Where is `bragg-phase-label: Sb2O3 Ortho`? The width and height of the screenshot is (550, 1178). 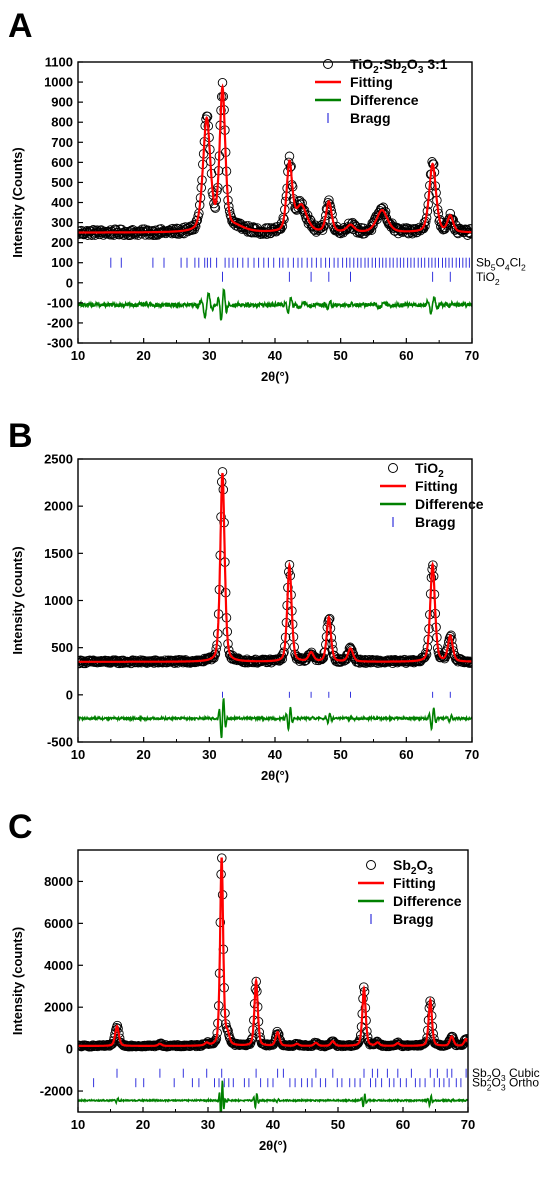
bragg-phase-label: Sb2O3 Ortho is located at coordinates (505, 1084).